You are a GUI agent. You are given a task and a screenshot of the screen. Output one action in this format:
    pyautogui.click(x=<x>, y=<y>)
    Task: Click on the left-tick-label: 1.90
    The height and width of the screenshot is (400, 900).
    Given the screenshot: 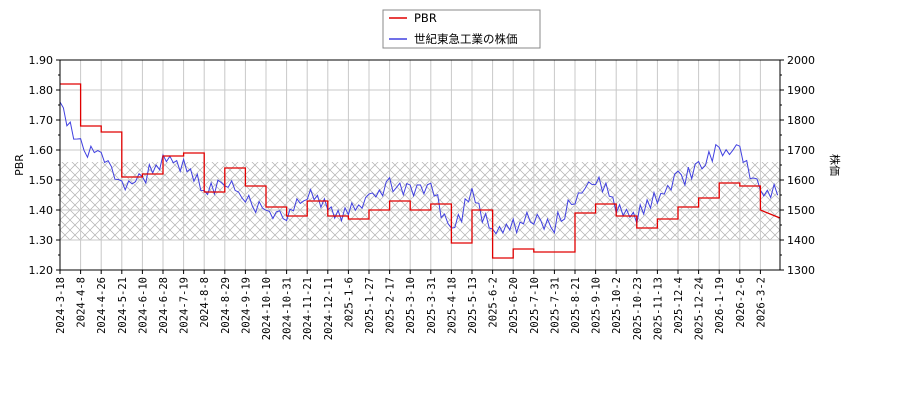 What is the action you would take?
    pyautogui.click(x=41, y=60)
    